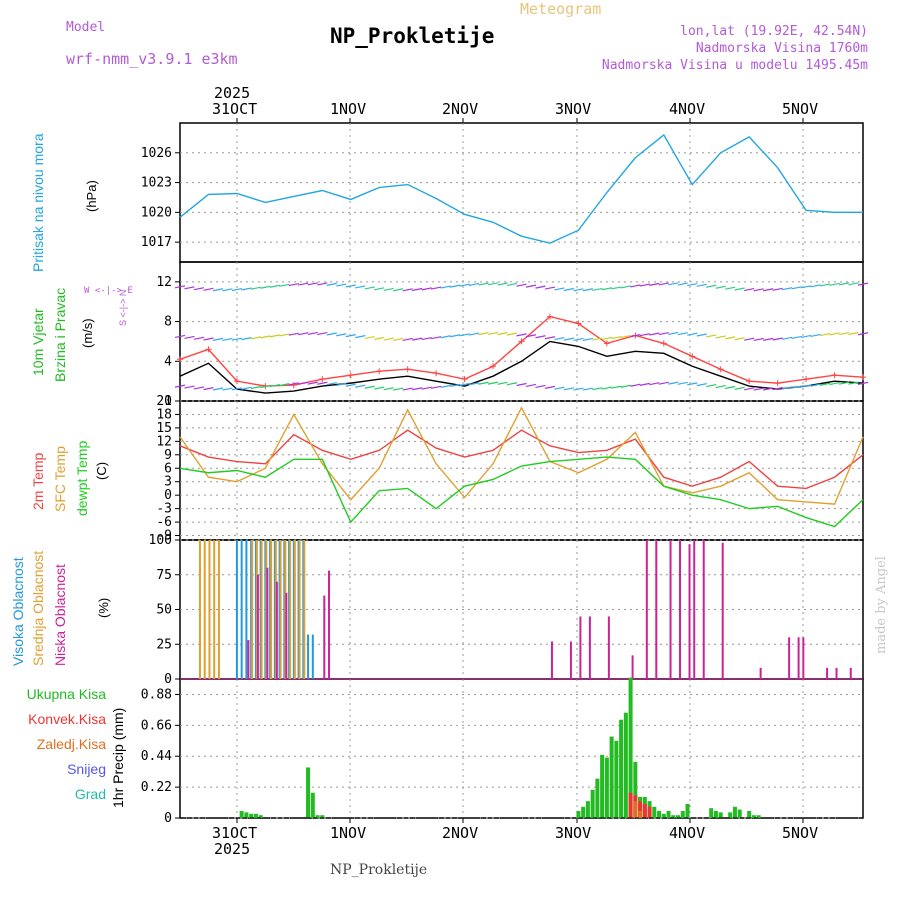 This screenshot has height=900, width=900. What do you see at coordinates (152, 59) in the screenshot?
I see `model-name: wrf-nmm_v3.9.1 e3km` at bounding box center [152, 59].